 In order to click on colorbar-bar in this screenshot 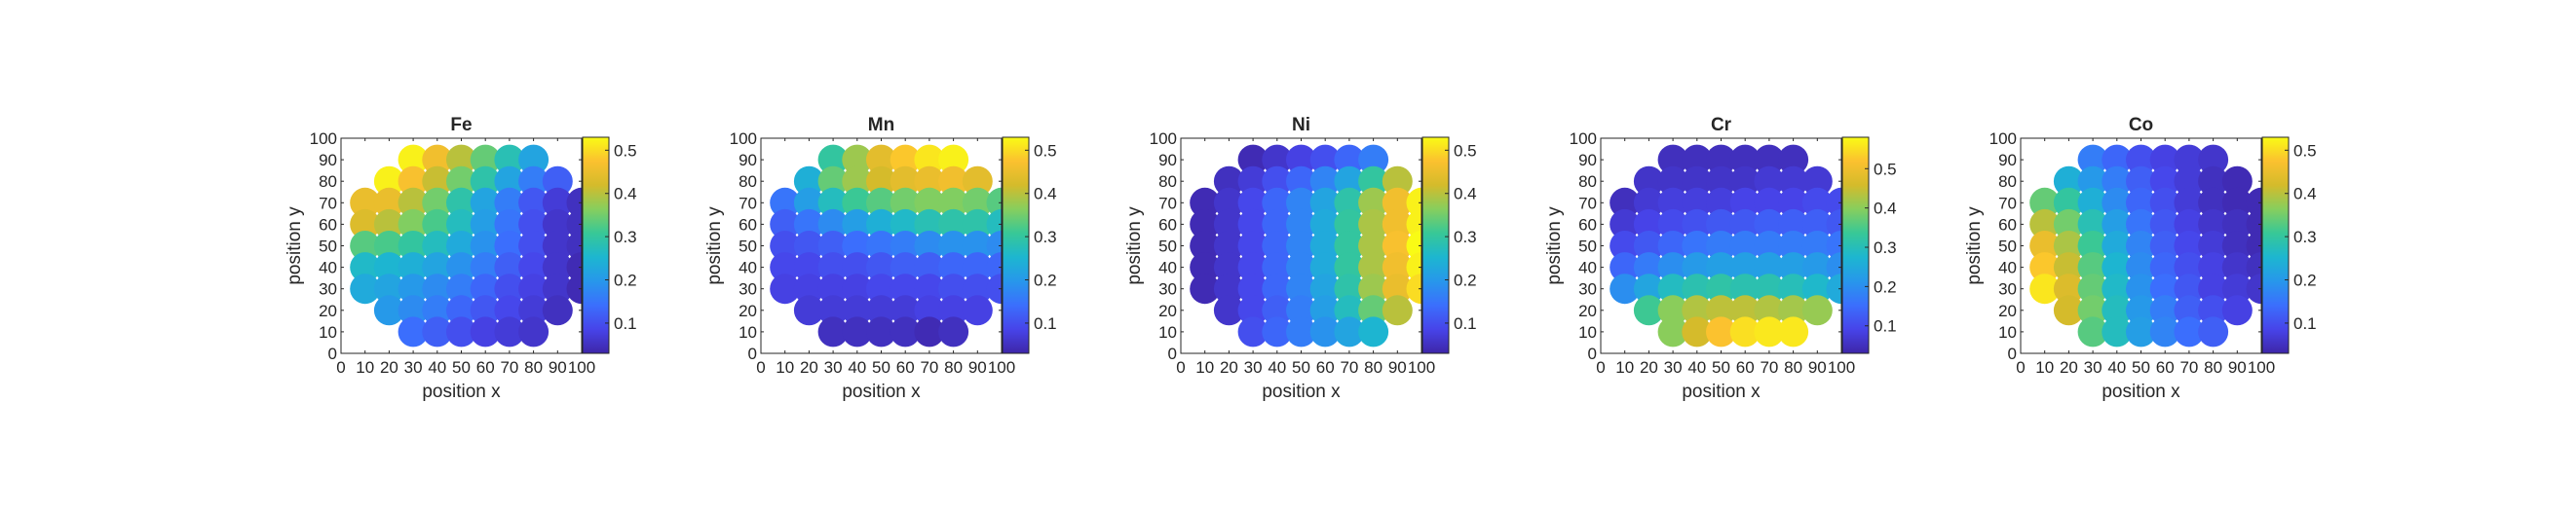, I will do `click(1016, 245)`.